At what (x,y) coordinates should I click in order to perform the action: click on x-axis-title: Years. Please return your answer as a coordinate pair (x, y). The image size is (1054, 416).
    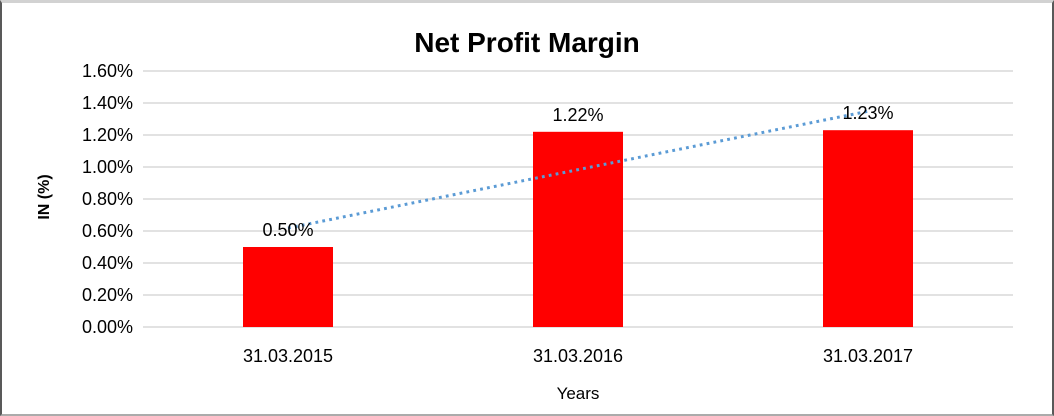
    Looking at the image, I should click on (578, 393).